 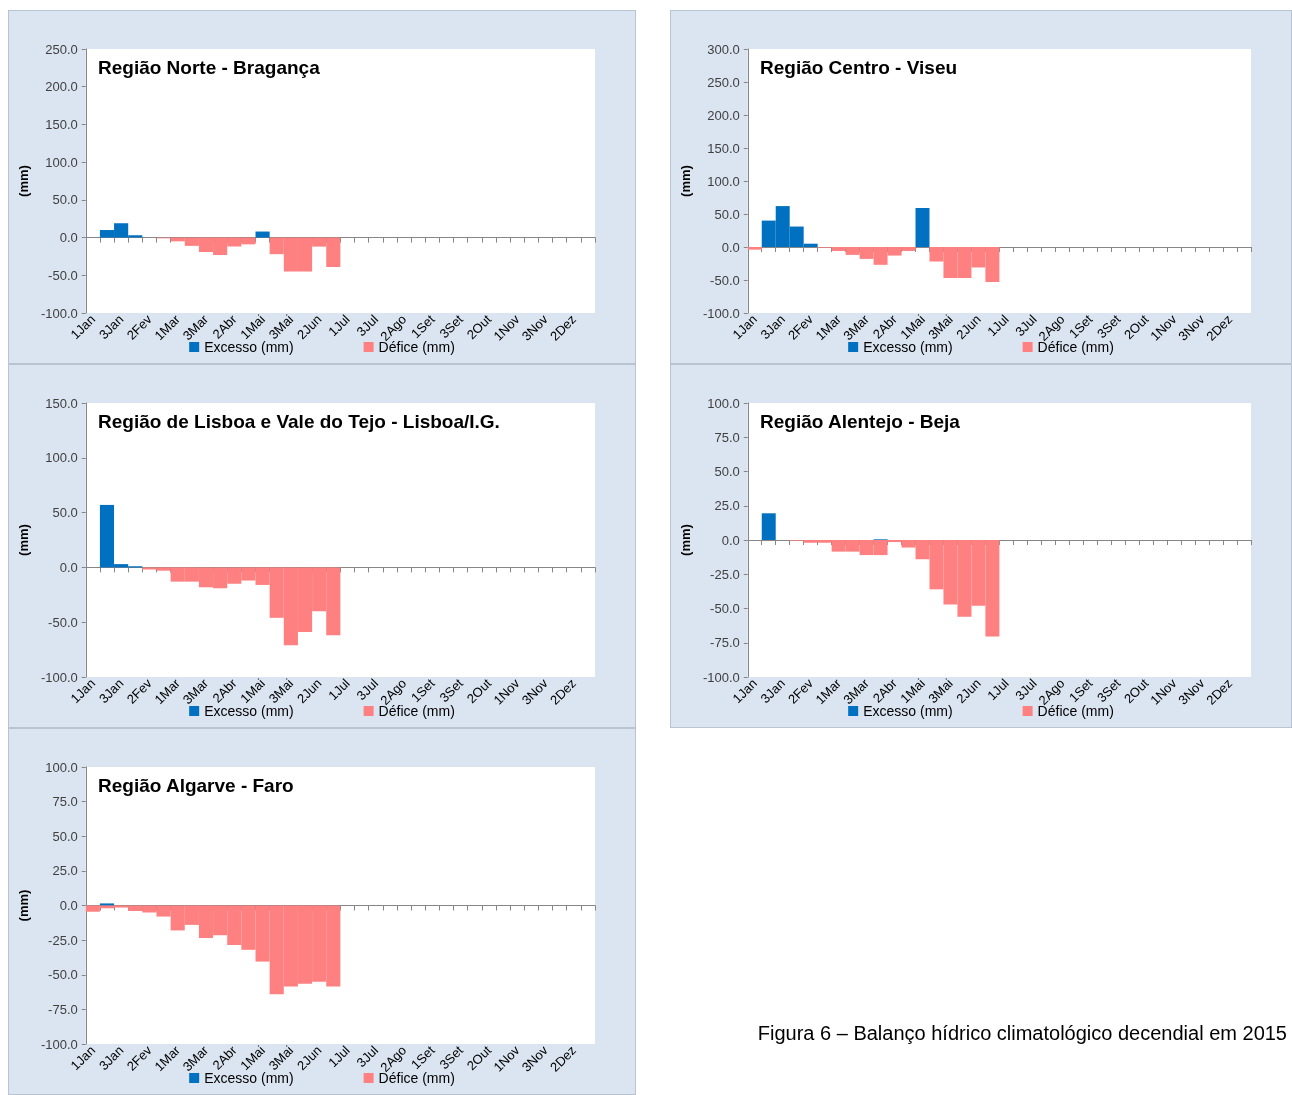 What do you see at coordinates (860, 421) in the screenshot?
I see `chart-title: Região Alentejo - Beja` at bounding box center [860, 421].